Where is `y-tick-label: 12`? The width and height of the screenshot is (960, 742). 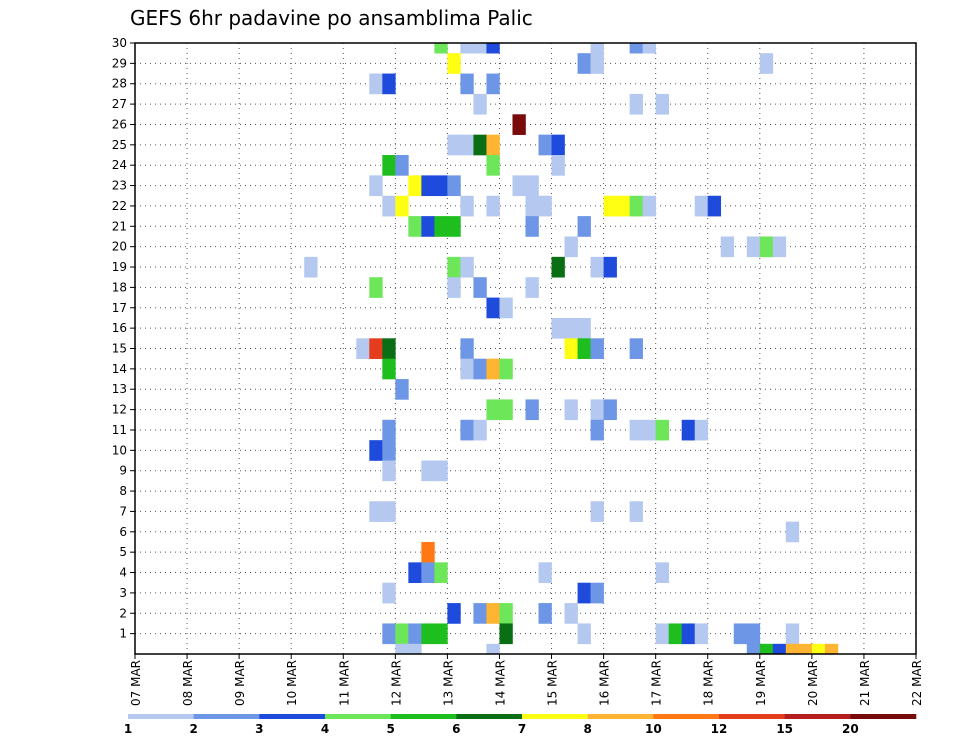 y-tick-label: 12 is located at coordinates (119, 410).